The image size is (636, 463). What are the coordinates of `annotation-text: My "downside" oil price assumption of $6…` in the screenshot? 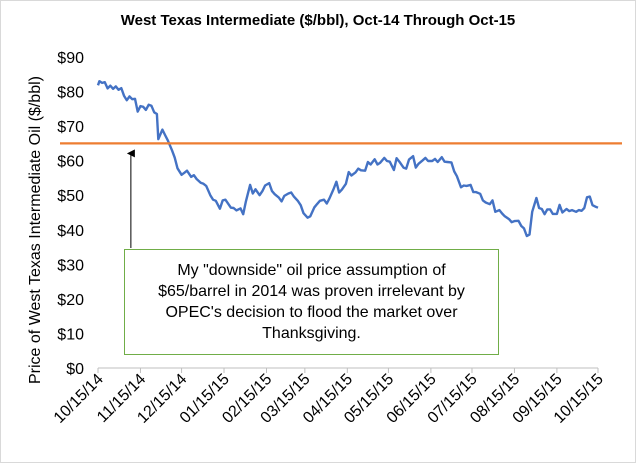 It's located at (311, 302).